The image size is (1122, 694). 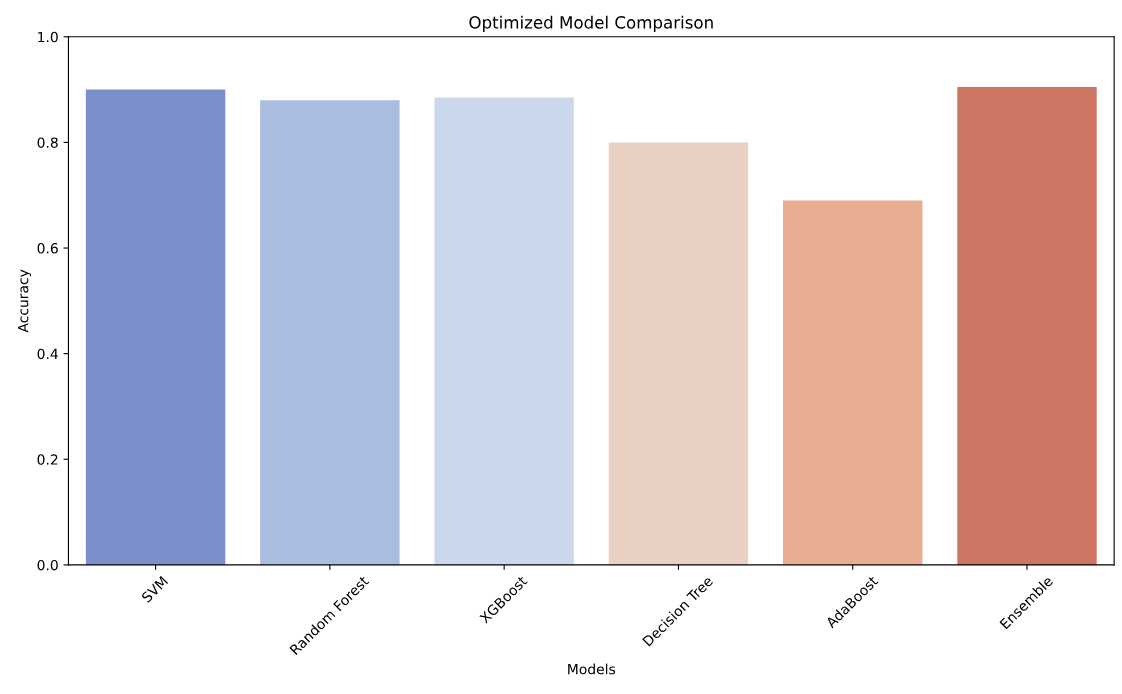 What do you see at coordinates (592, 669) in the screenshot?
I see `x-axis-title: Models` at bounding box center [592, 669].